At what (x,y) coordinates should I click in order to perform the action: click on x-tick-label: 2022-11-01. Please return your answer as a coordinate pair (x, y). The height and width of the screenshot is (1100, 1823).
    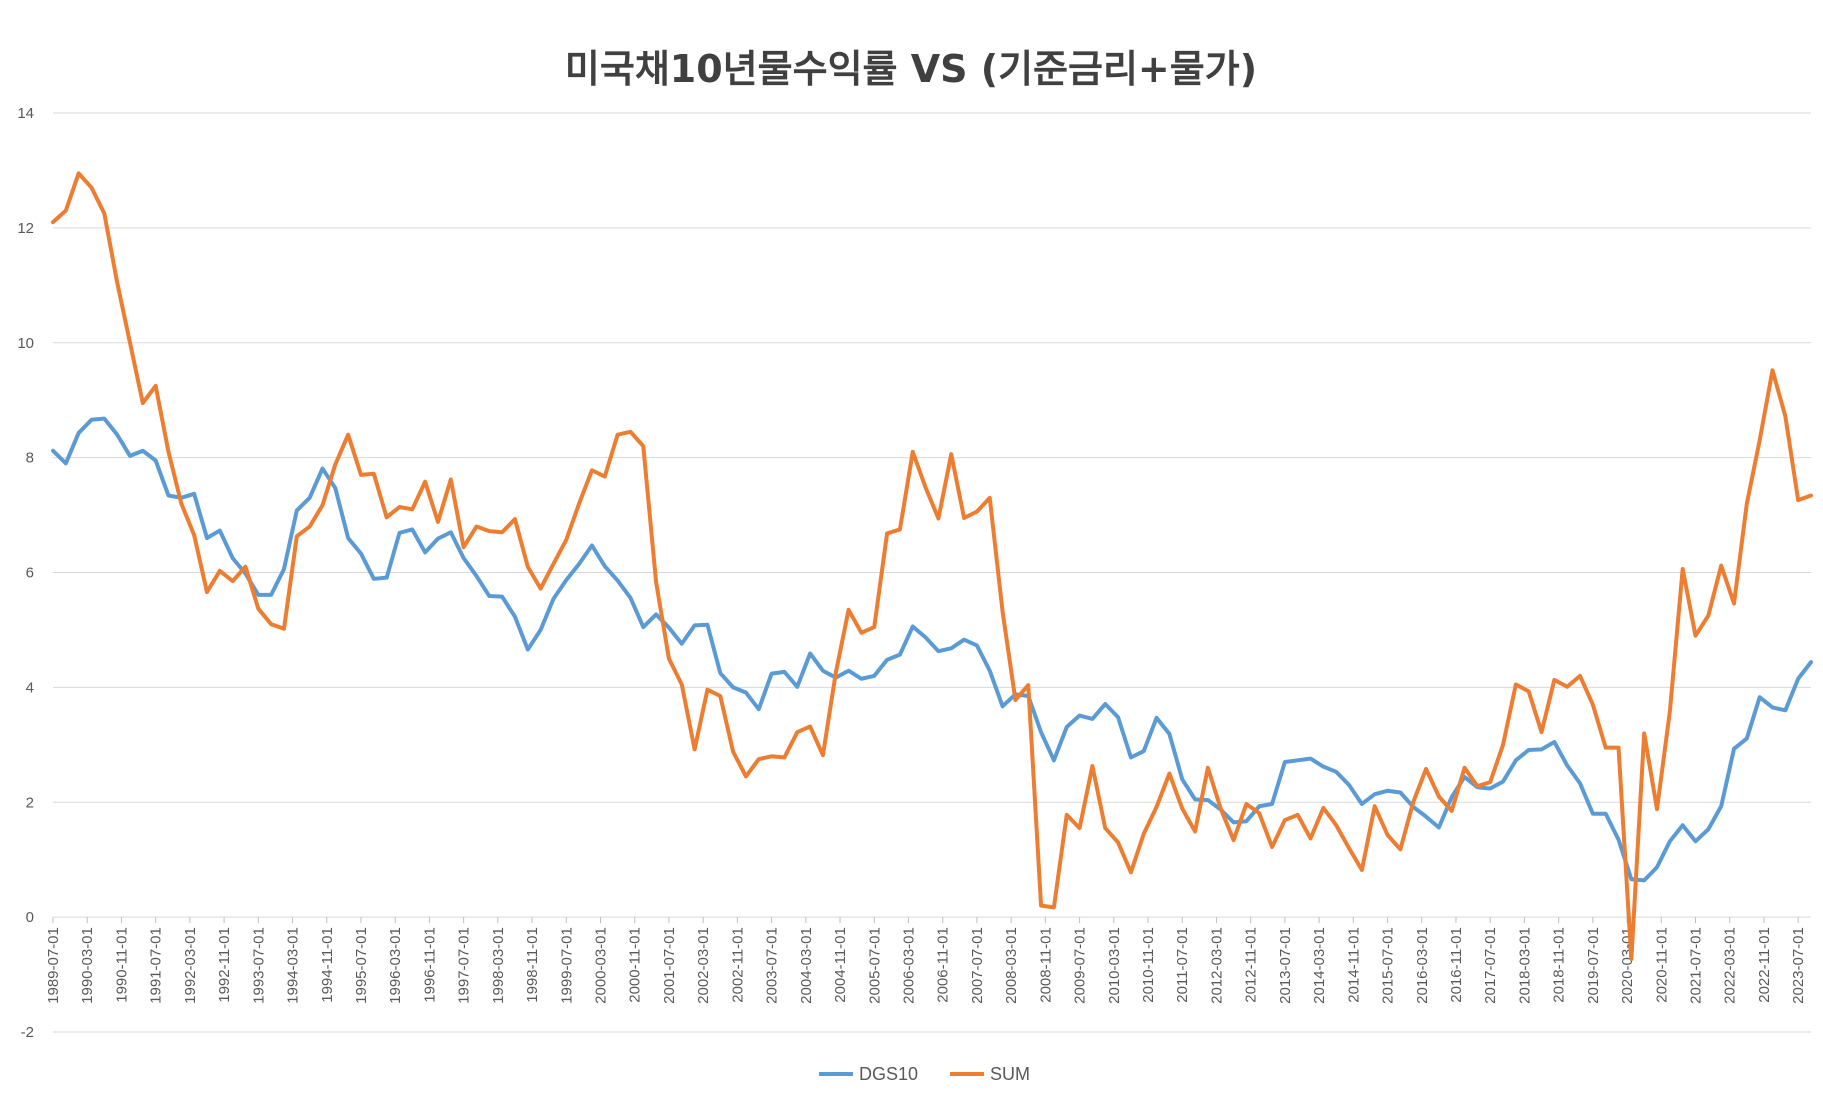
    Looking at the image, I should click on (1764, 965).